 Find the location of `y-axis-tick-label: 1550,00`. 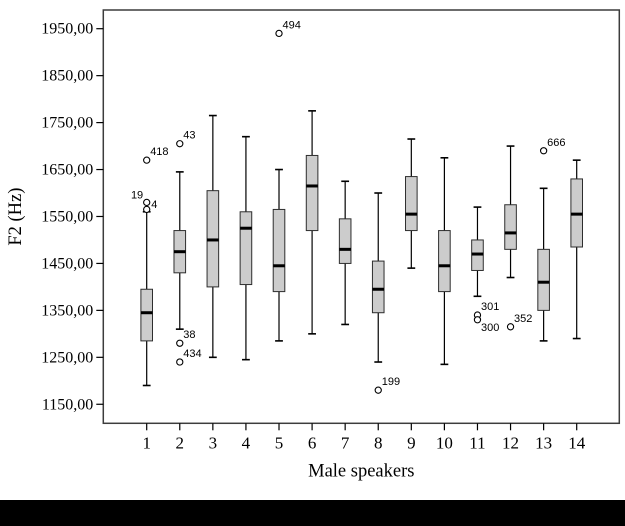

y-axis-tick-label: 1550,00 is located at coordinates (67, 216).